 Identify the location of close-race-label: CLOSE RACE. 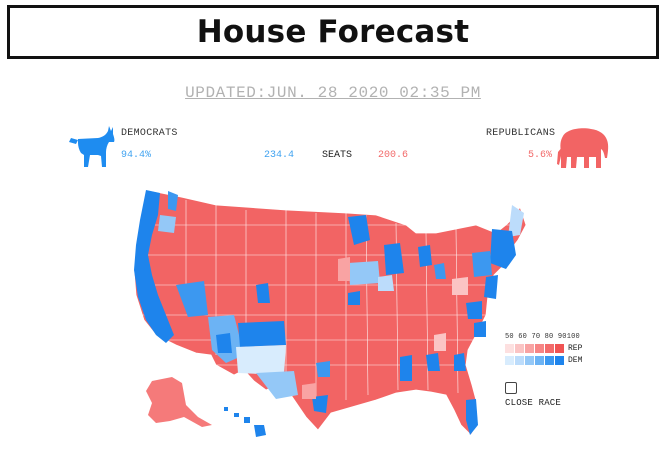
(533, 403).